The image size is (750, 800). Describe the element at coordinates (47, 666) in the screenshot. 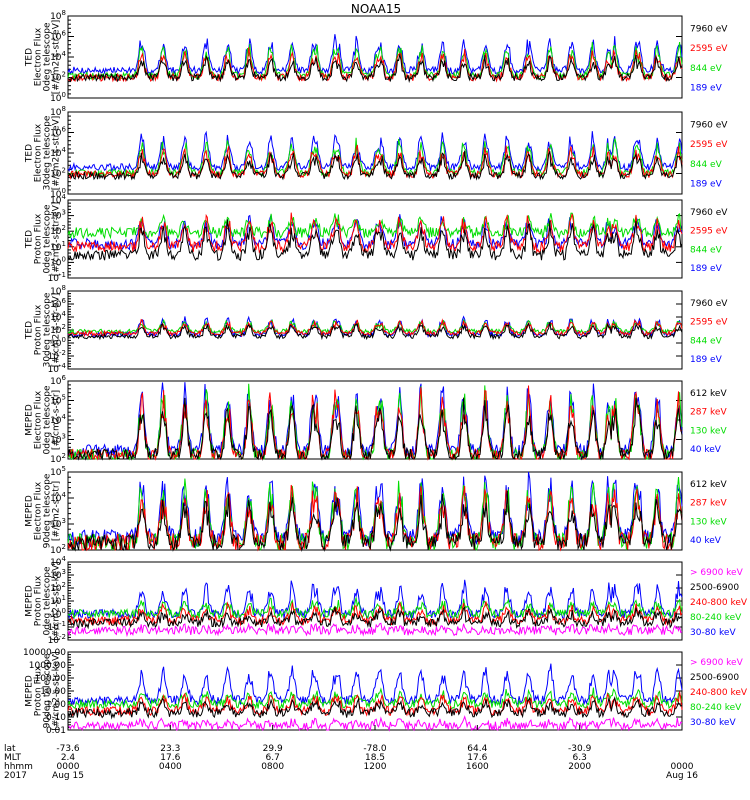

I see `y-tick-label: 1000.00` at that location.